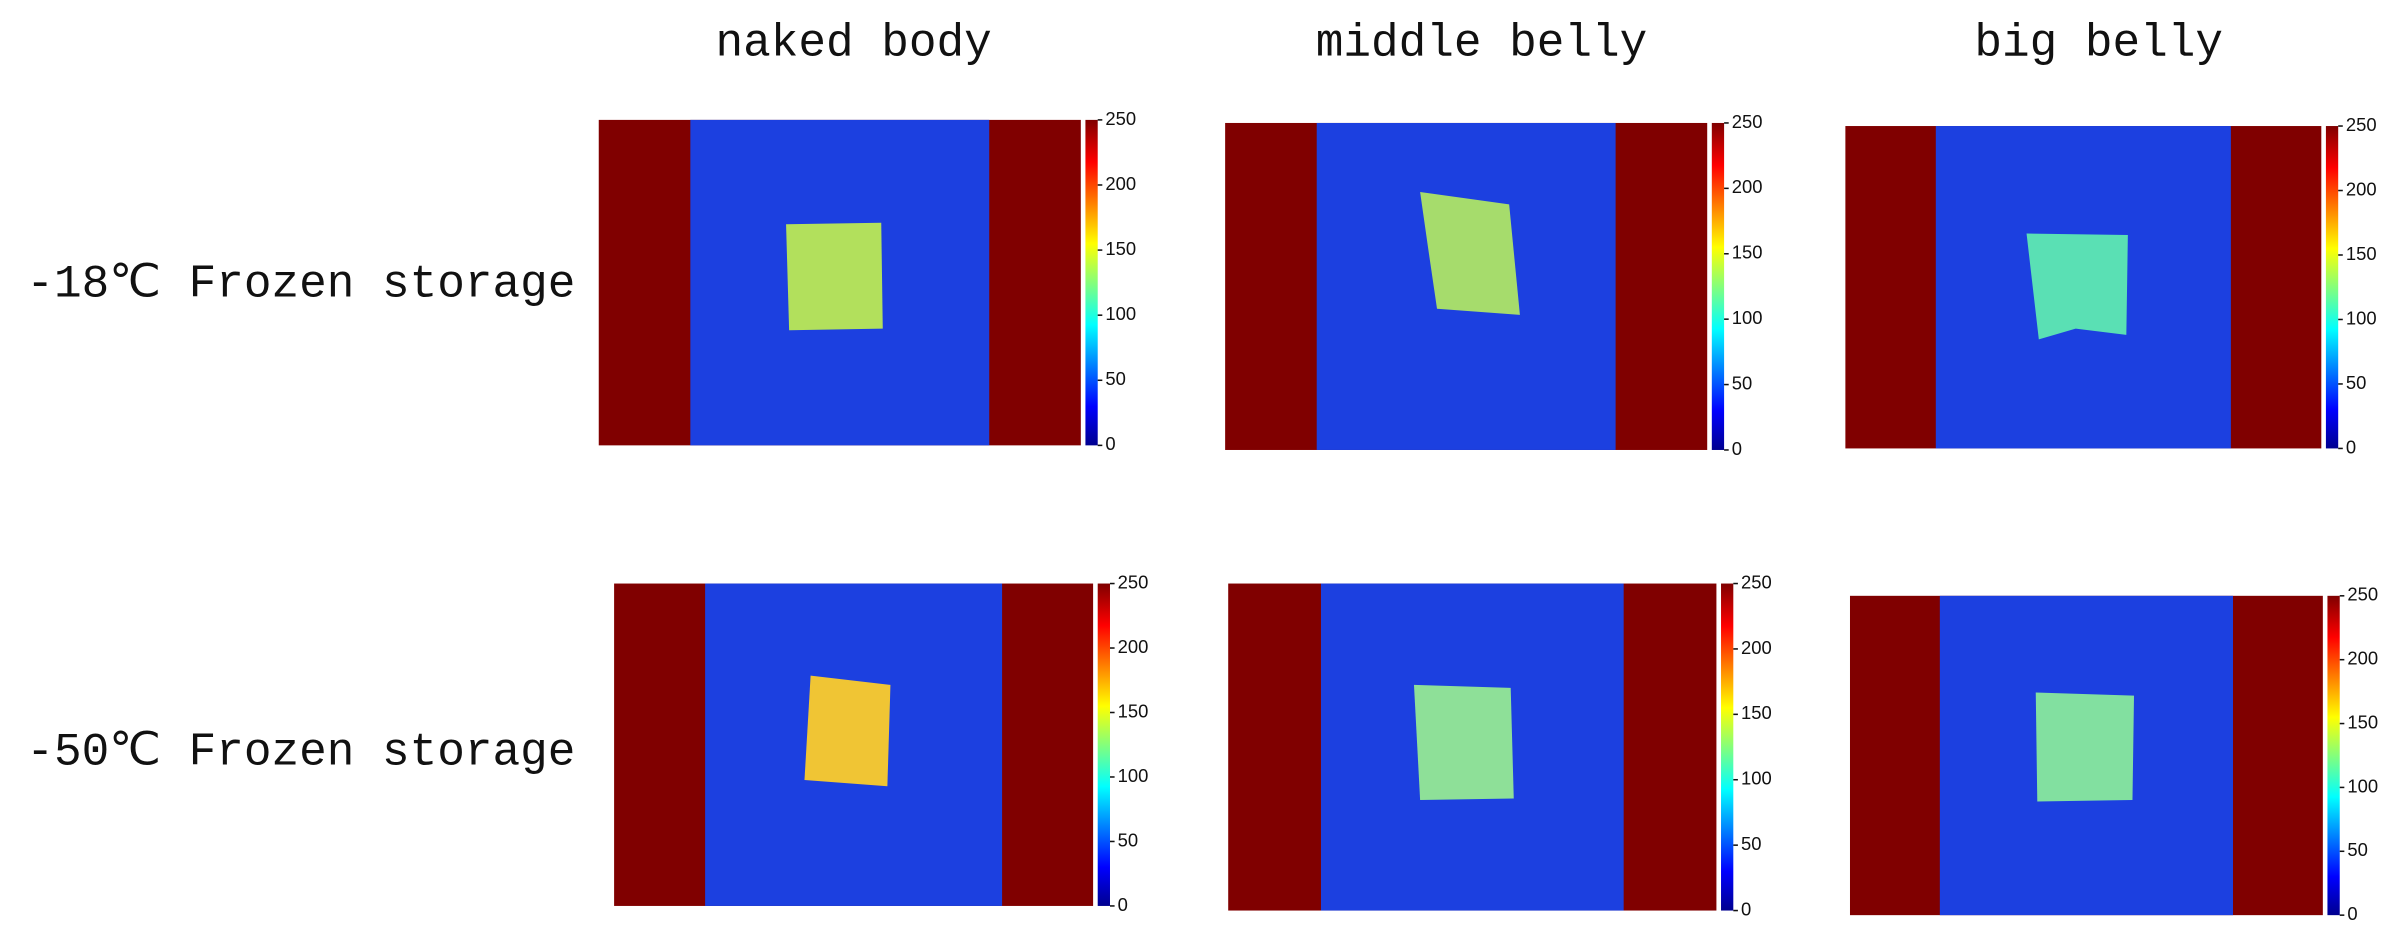 This screenshot has width=2395, height=946. What do you see at coordinates (2098, 43) in the screenshot?
I see `column-header: big belly` at bounding box center [2098, 43].